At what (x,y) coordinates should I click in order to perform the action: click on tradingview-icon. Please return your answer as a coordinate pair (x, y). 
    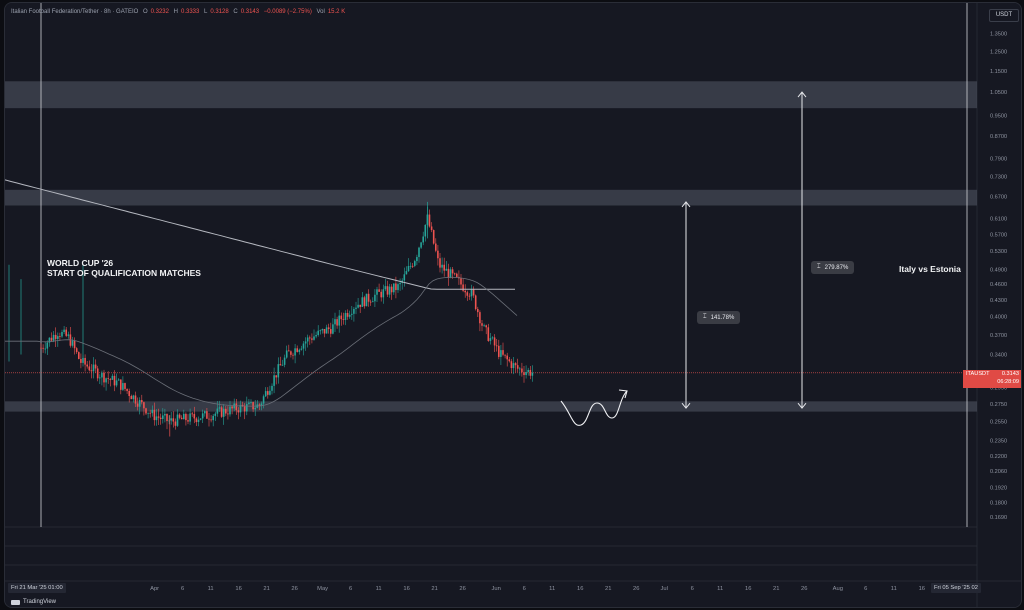
    Looking at the image, I should click on (15, 602).